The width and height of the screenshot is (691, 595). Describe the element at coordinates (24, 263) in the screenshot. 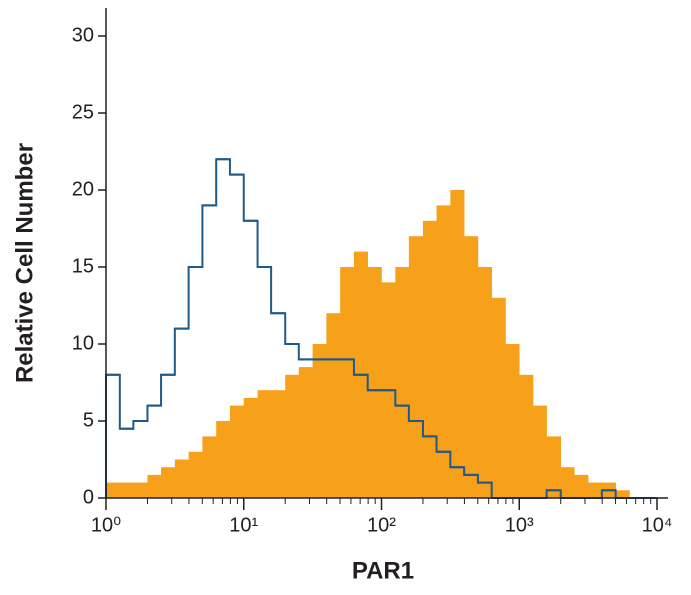

I see `y-axis-label: Relative Cell Number` at that location.